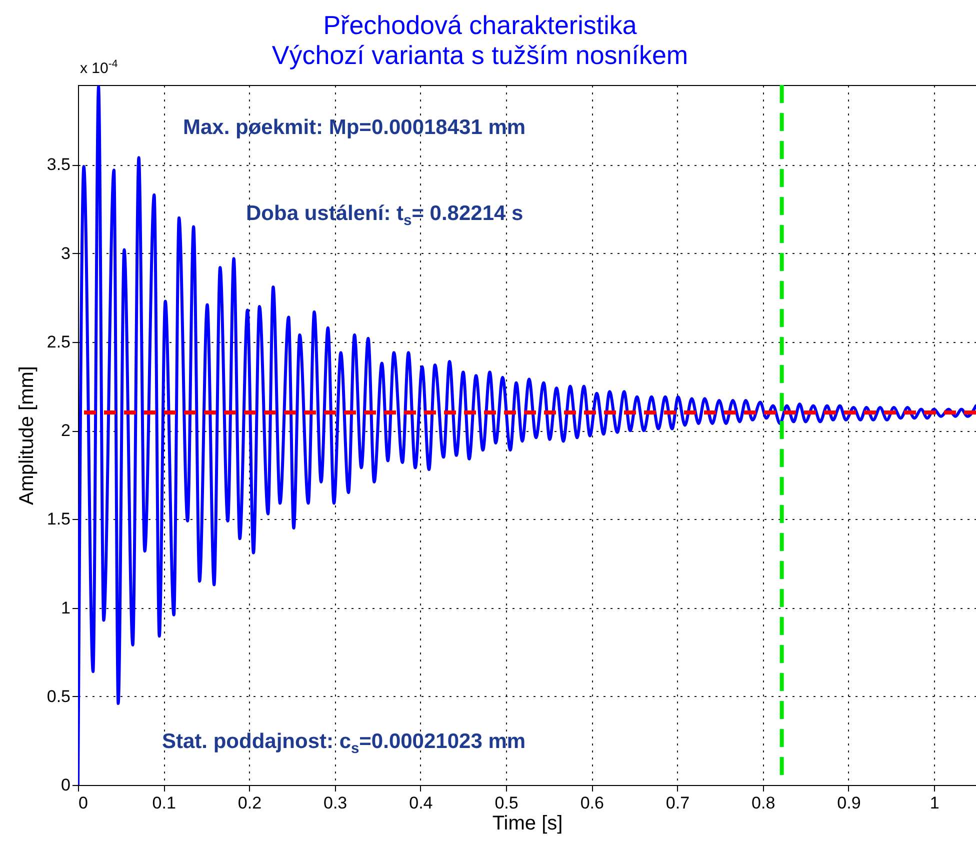 This screenshot has width=976, height=842. I want to click on x-tick-label: 0.9, so click(849, 803).